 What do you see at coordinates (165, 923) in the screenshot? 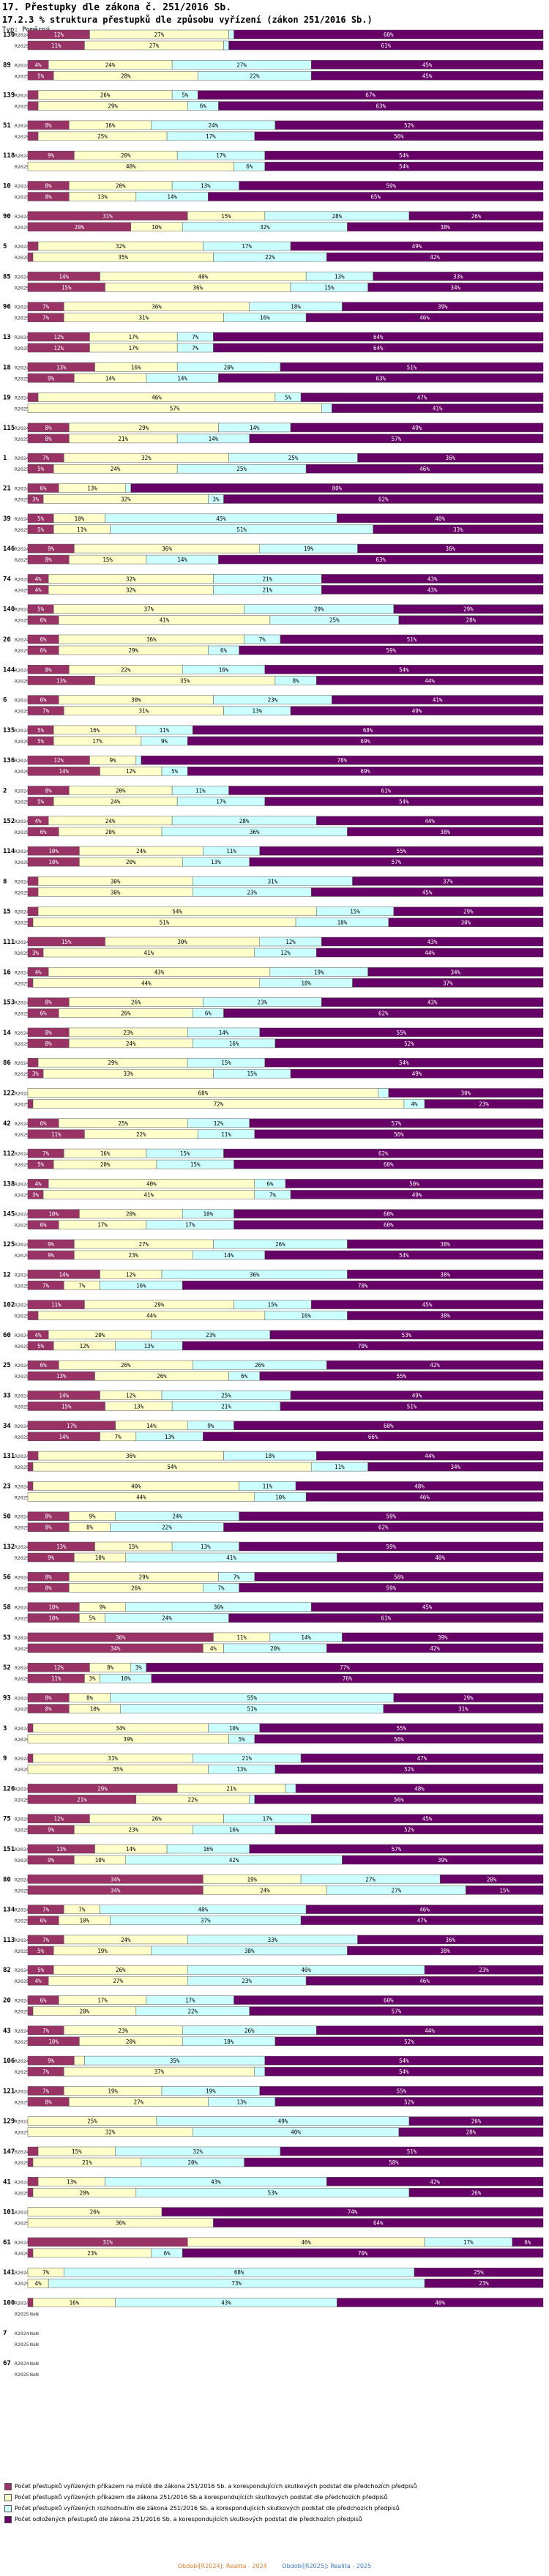
I see `bar-value-label: 51%` at bounding box center [165, 923].